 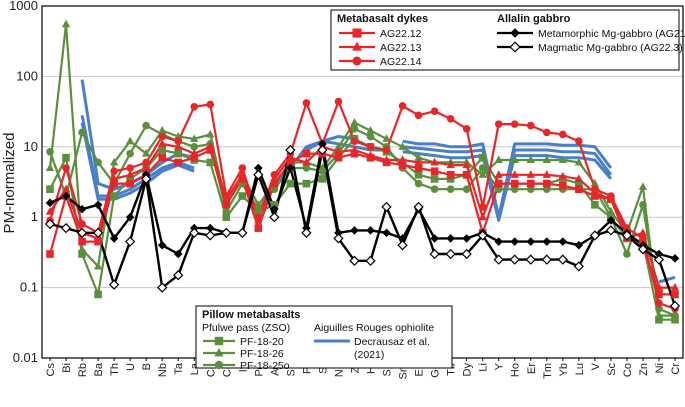 What do you see at coordinates (251, 315) in the screenshot?
I see `legend-title-pillow: Pillow metabasalts` at bounding box center [251, 315].